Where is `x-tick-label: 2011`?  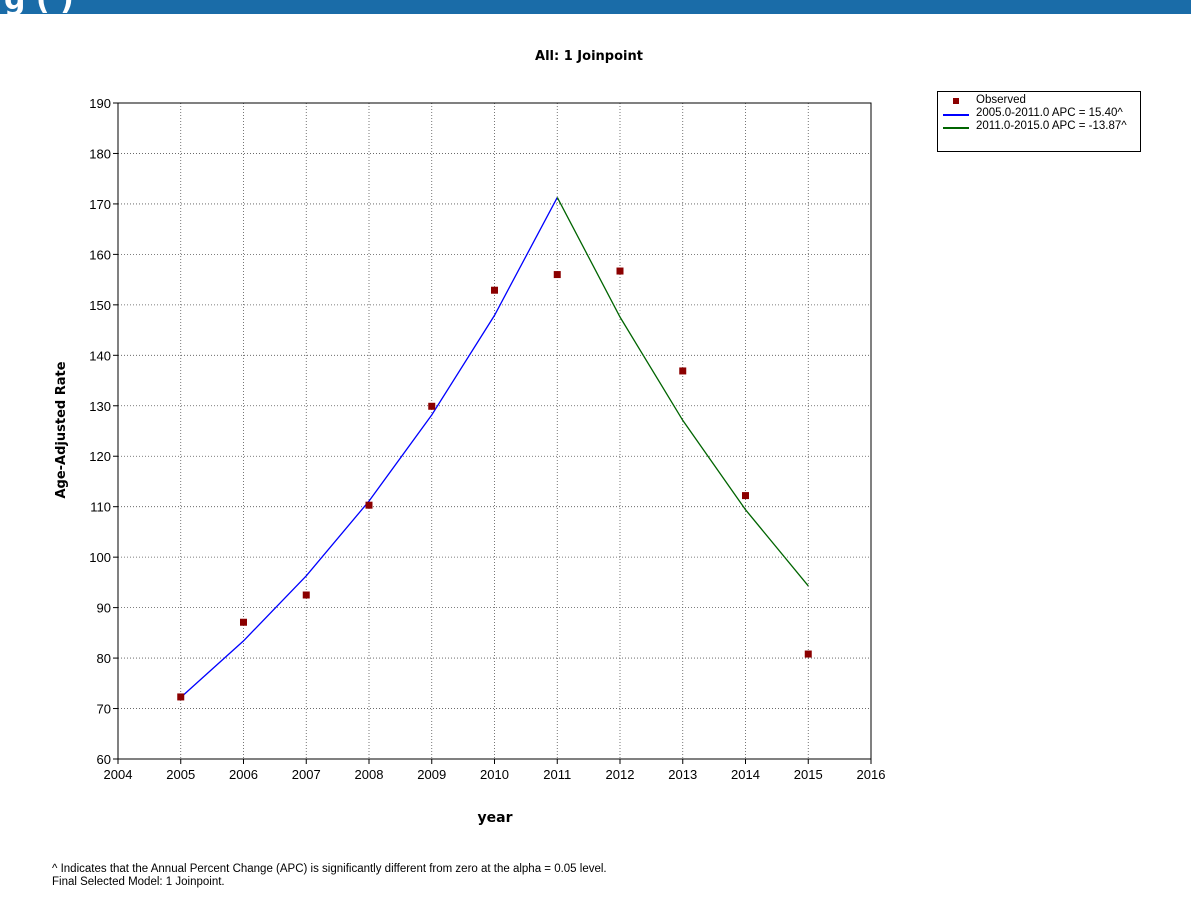
x-tick-label: 2011 is located at coordinates (557, 774).